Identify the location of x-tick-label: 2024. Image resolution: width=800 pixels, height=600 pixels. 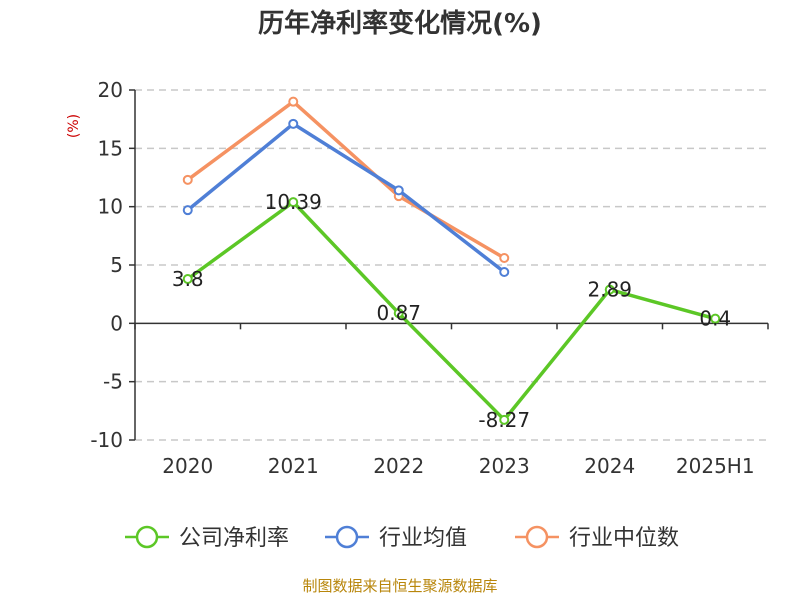
(609, 466).